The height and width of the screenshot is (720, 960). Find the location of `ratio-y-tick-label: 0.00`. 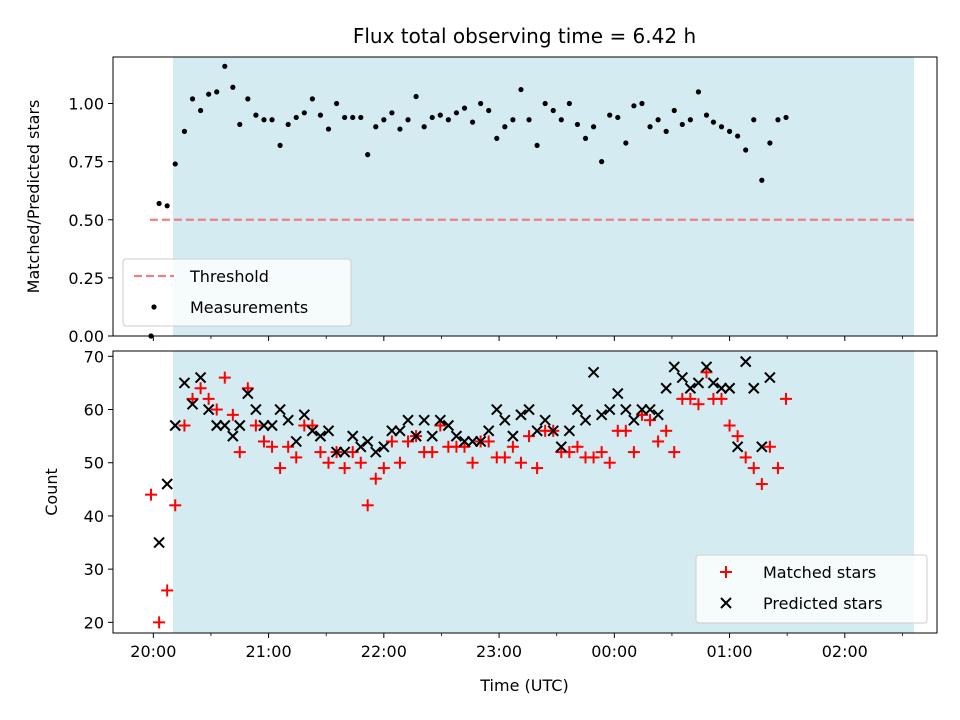

ratio-y-tick-label: 0.00 is located at coordinates (86, 336).